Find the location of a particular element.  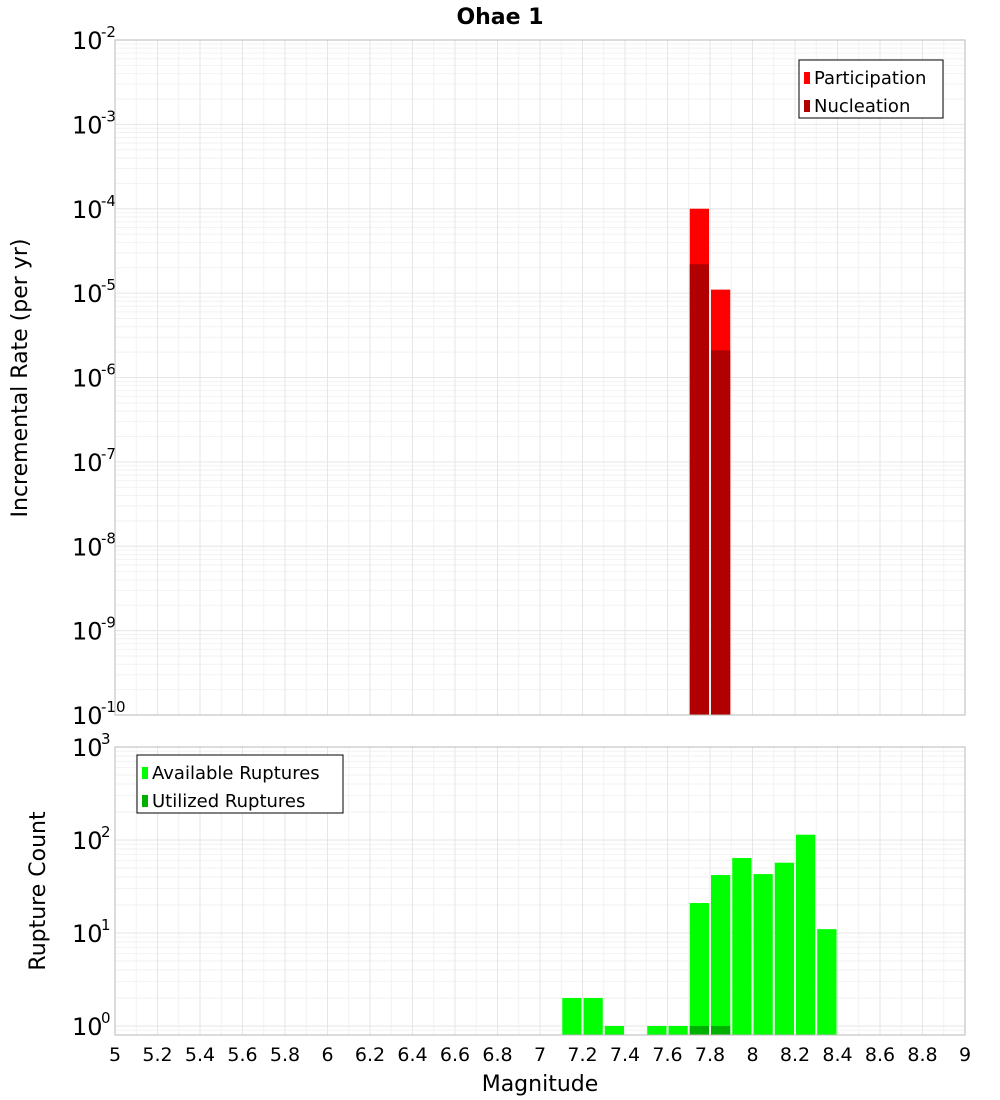

y-tick-exponent: -10 is located at coordinates (113, 707).